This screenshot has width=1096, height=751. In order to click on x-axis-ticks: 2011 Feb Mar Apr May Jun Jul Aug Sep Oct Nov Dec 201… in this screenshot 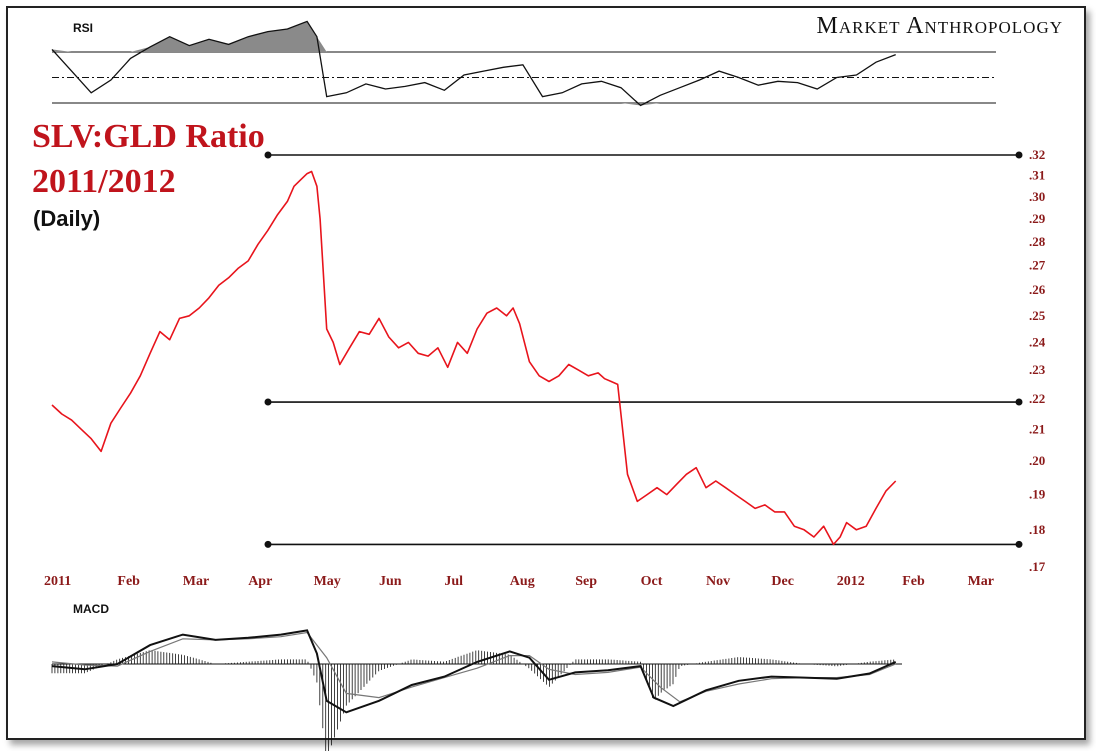, I will do `click(519, 581)`.